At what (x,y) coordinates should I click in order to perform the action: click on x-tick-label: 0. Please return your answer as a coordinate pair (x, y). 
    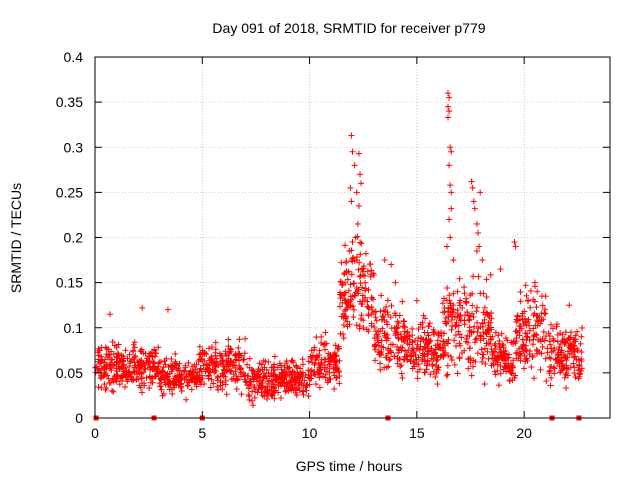
    Looking at the image, I should click on (95, 433).